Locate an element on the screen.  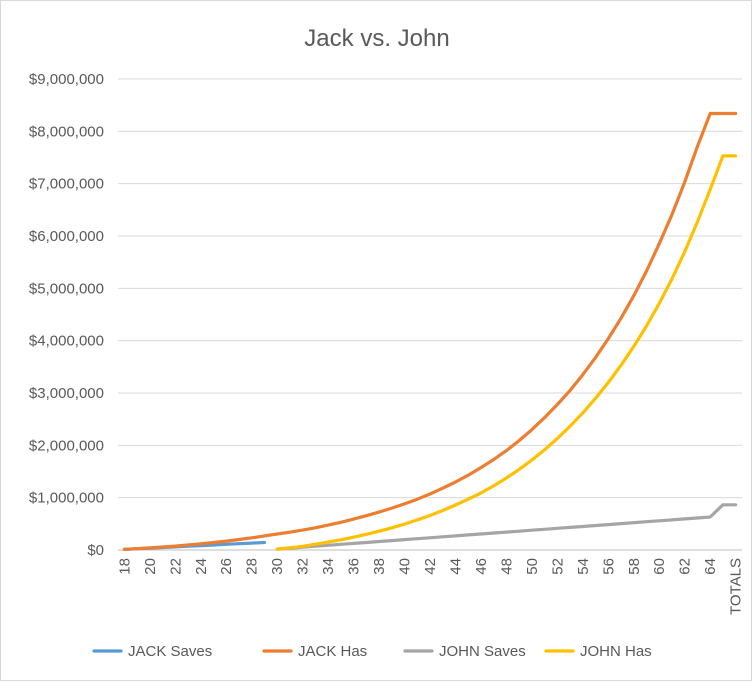
x-tick-label: 54 is located at coordinates (583, 566).